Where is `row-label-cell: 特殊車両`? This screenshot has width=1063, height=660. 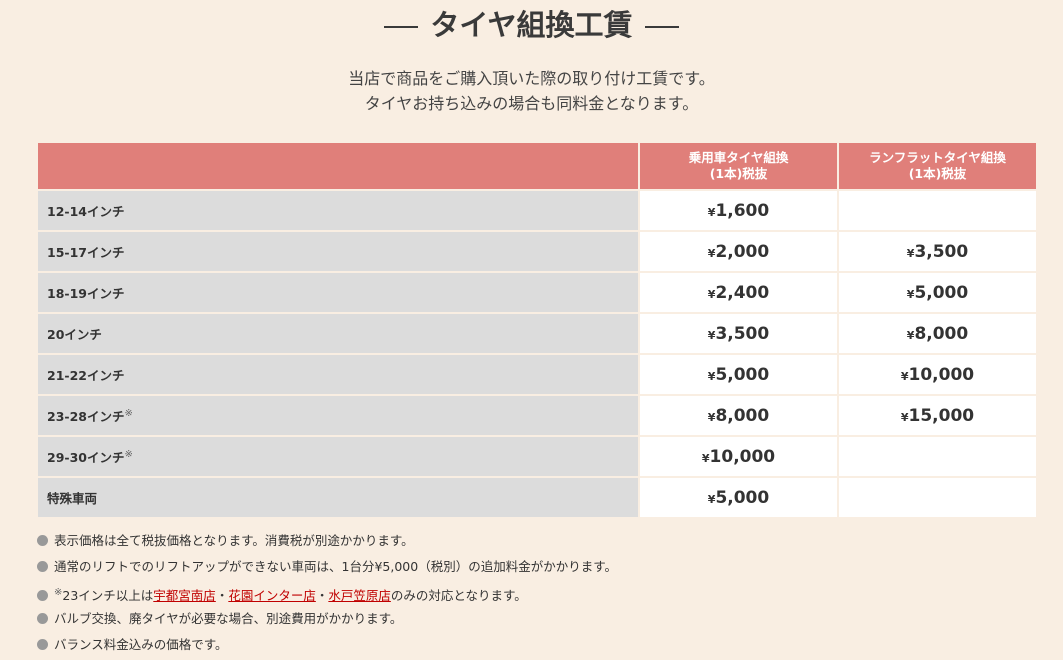 row-label-cell: 特殊車両 is located at coordinates (338, 497).